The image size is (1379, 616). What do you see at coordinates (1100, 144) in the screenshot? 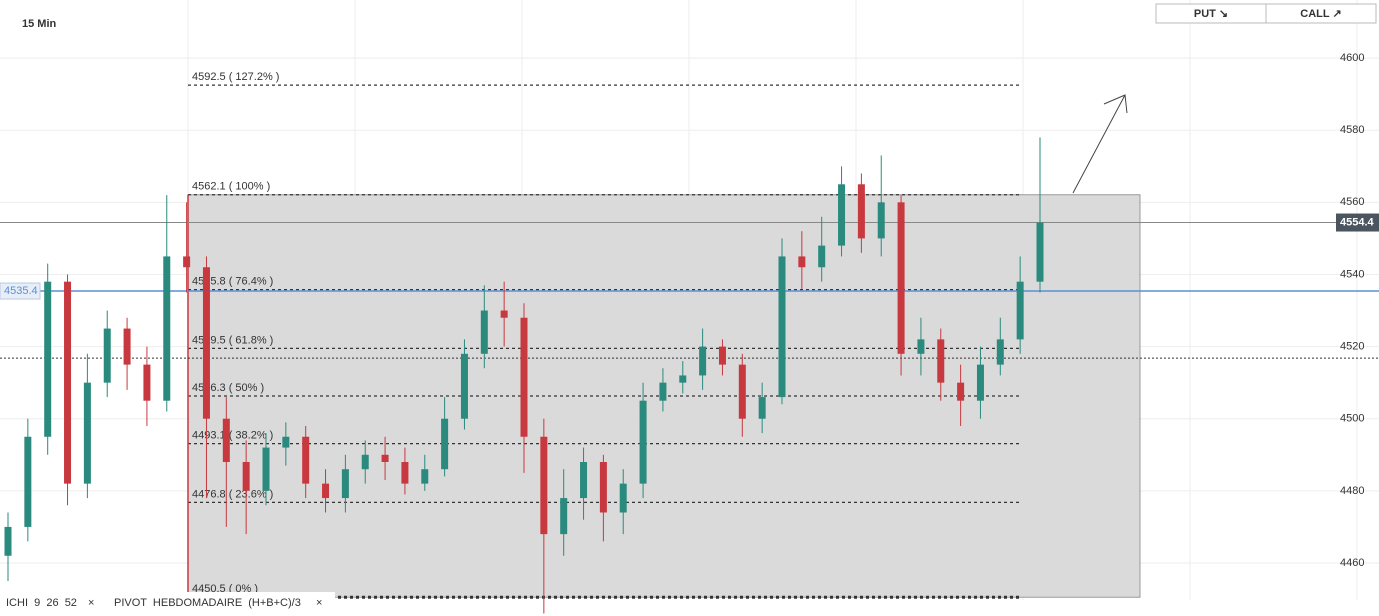
I see `projection-arrow` at bounding box center [1100, 144].